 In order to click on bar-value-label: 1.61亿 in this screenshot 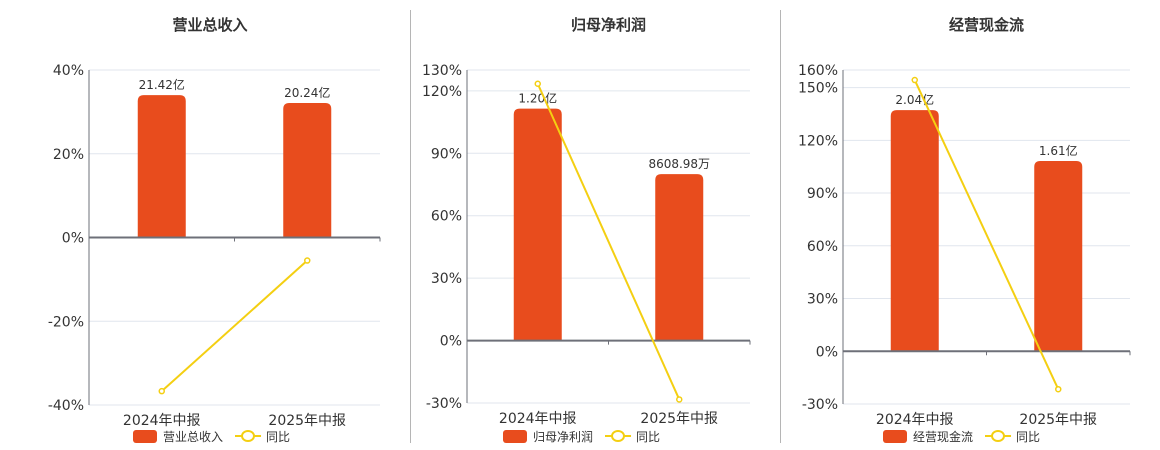, I will do `click(1058, 150)`.